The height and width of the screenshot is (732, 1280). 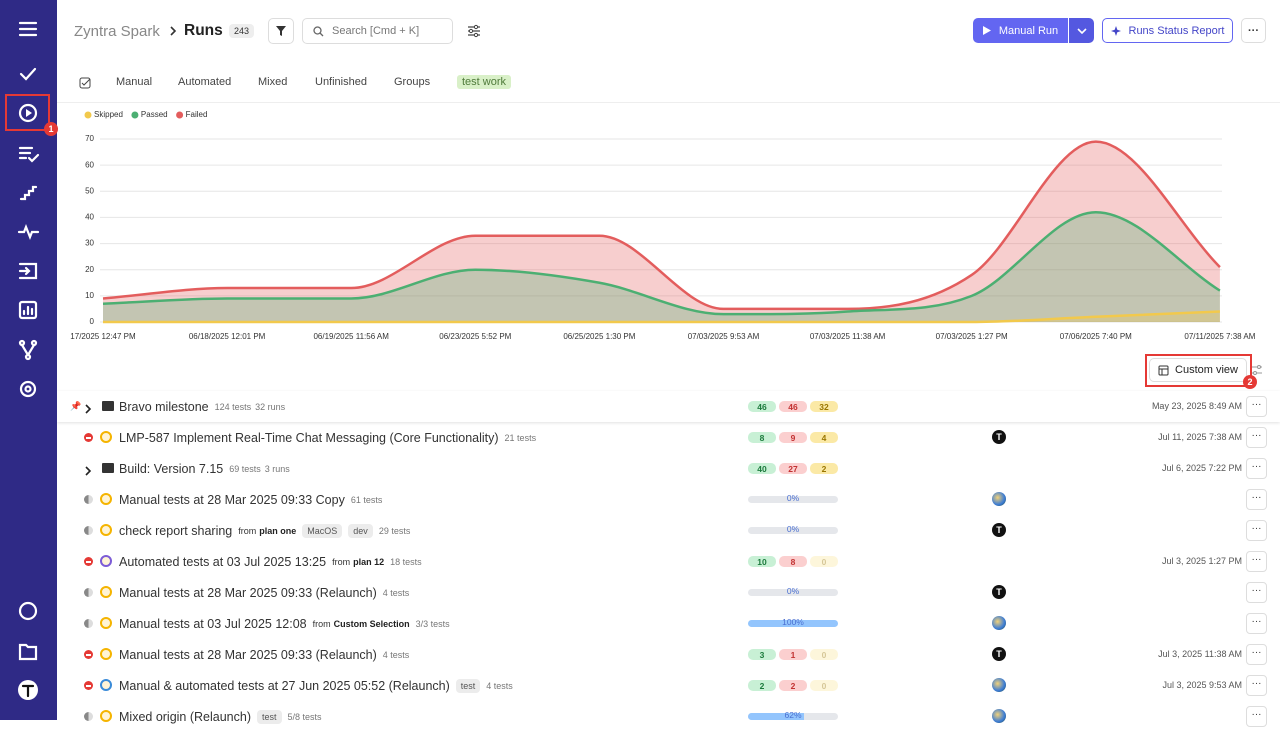 What do you see at coordinates (1257, 370) in the screenshot?
I see `settings-icon` at bounding box center [1257, 370].